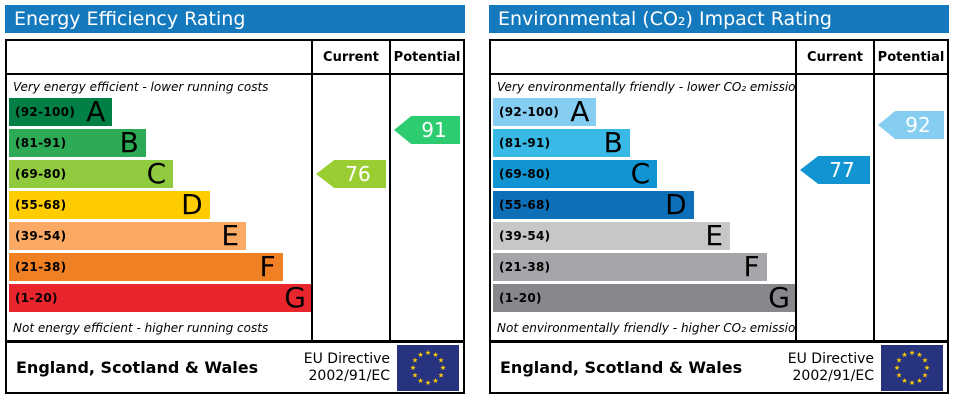  What do you see at coordinates (350, 207) in the screenshot?
I see `current-column: 76` at bounding box center [350, 207].